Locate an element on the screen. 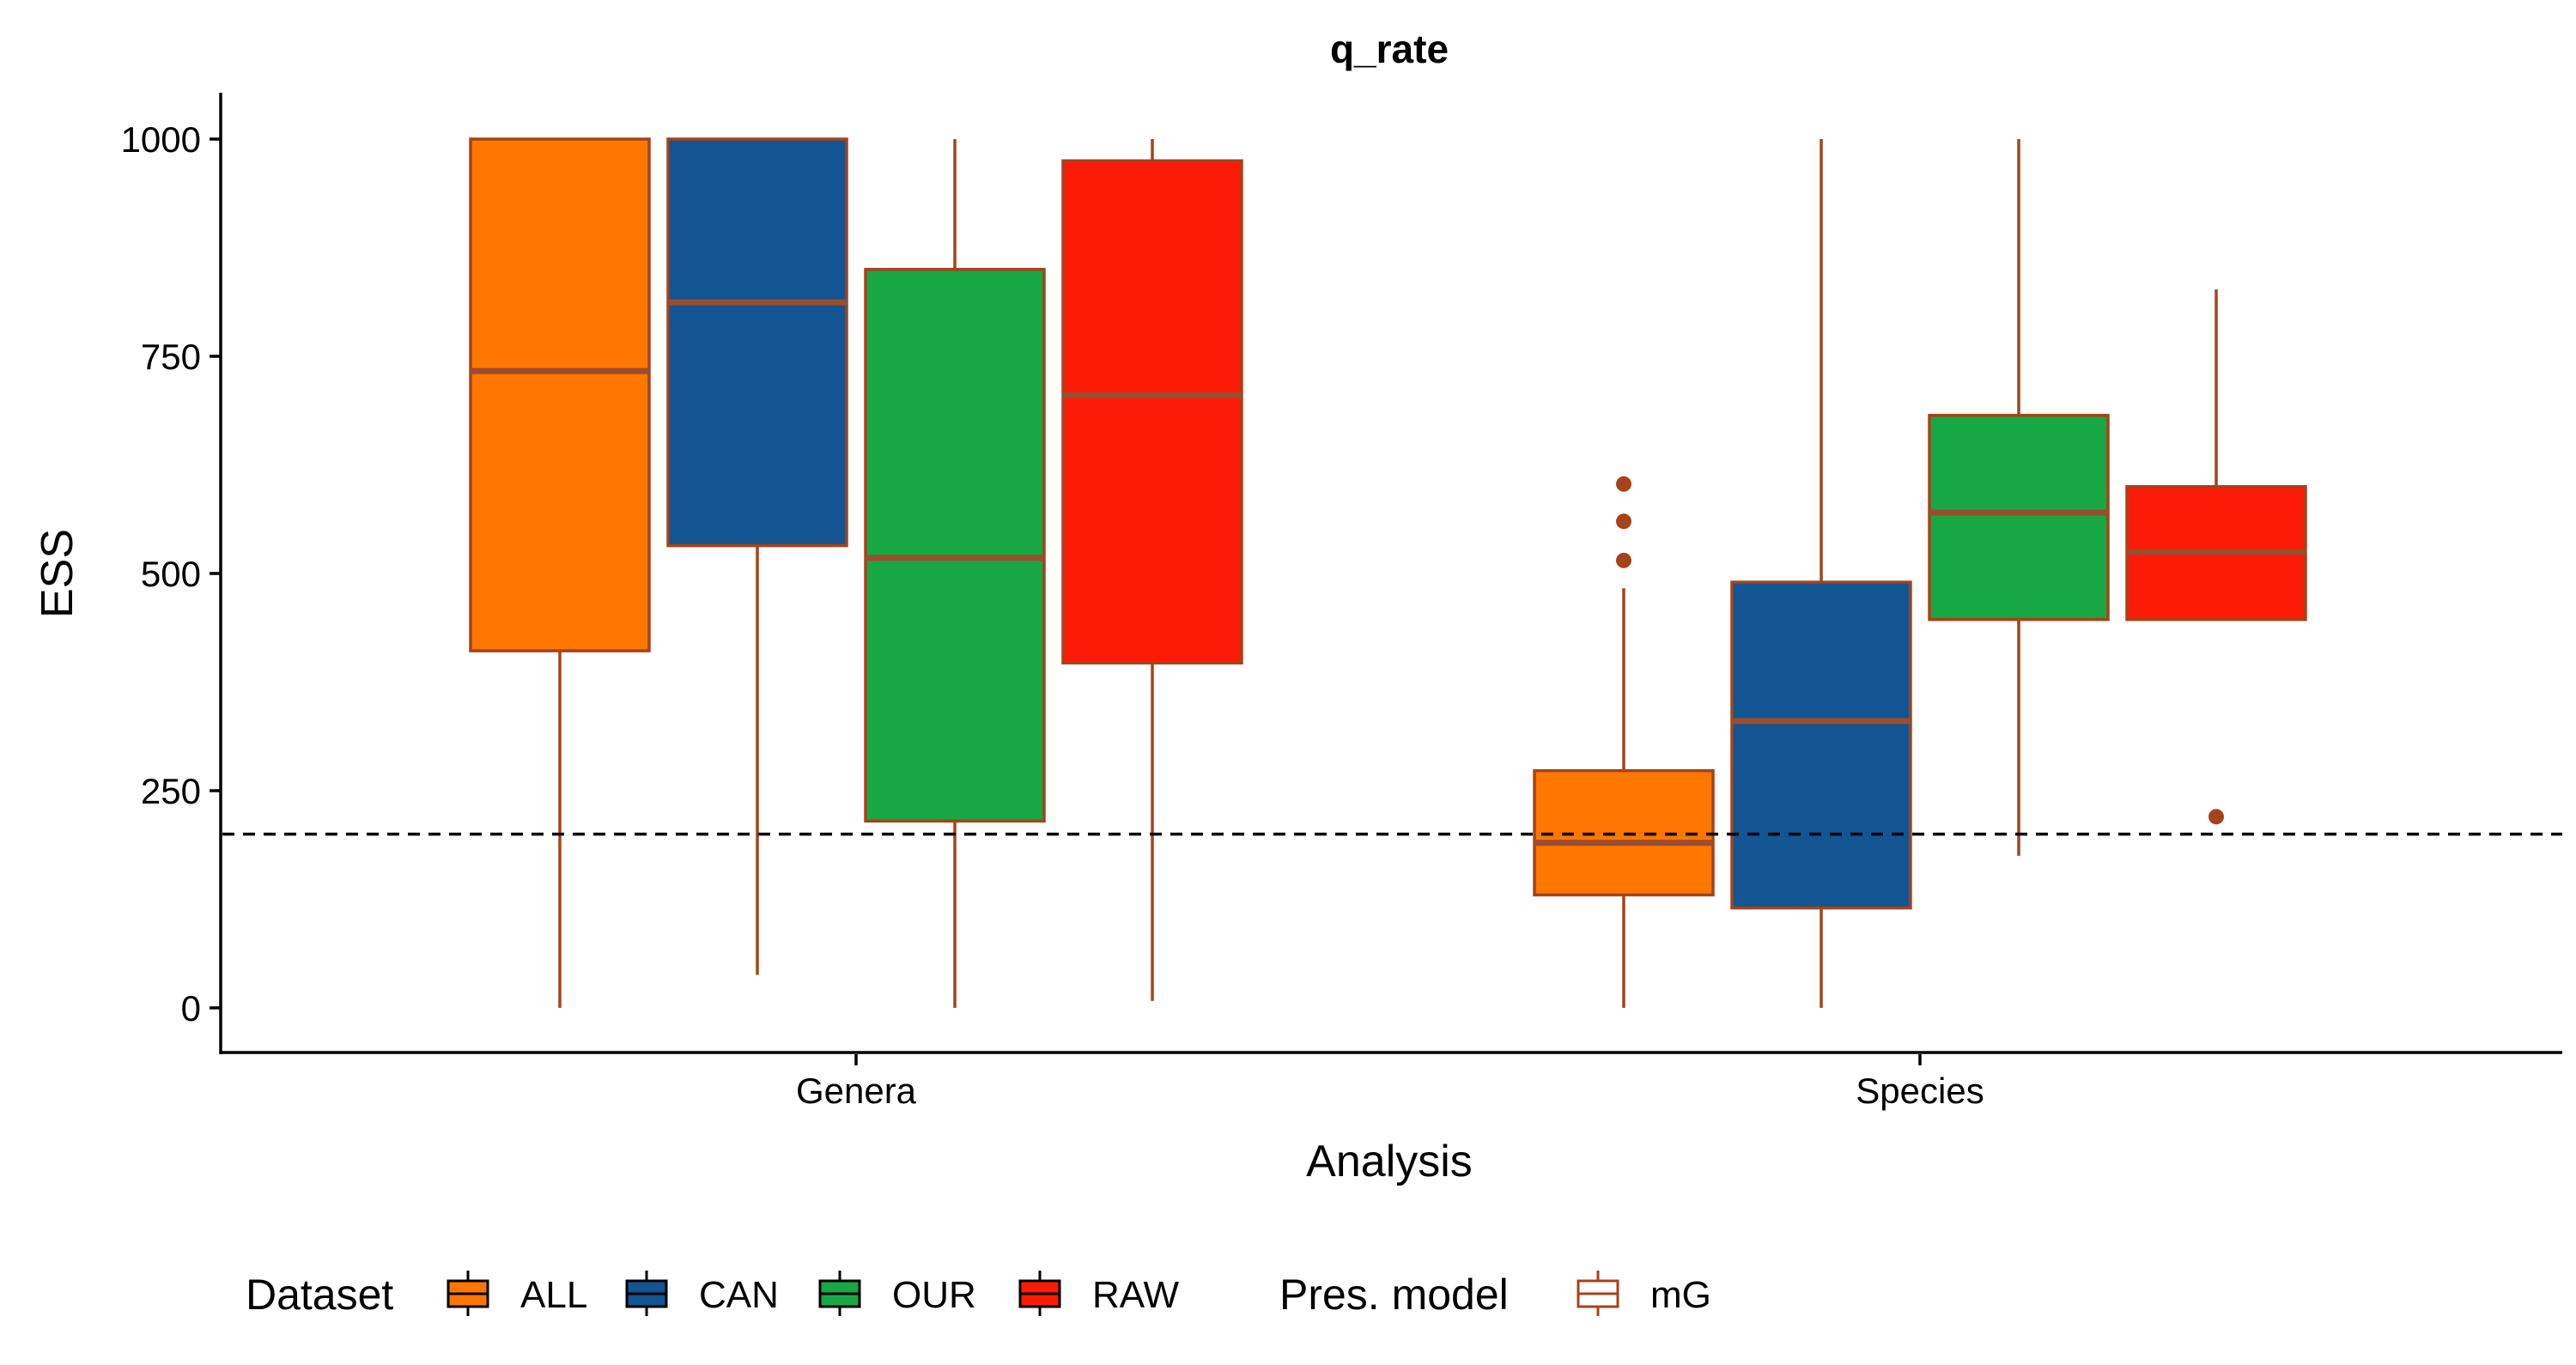 Image resolution: width=2576 pixels, height=1365 pixels. box-all-genera is located at coordinates (560, 573).